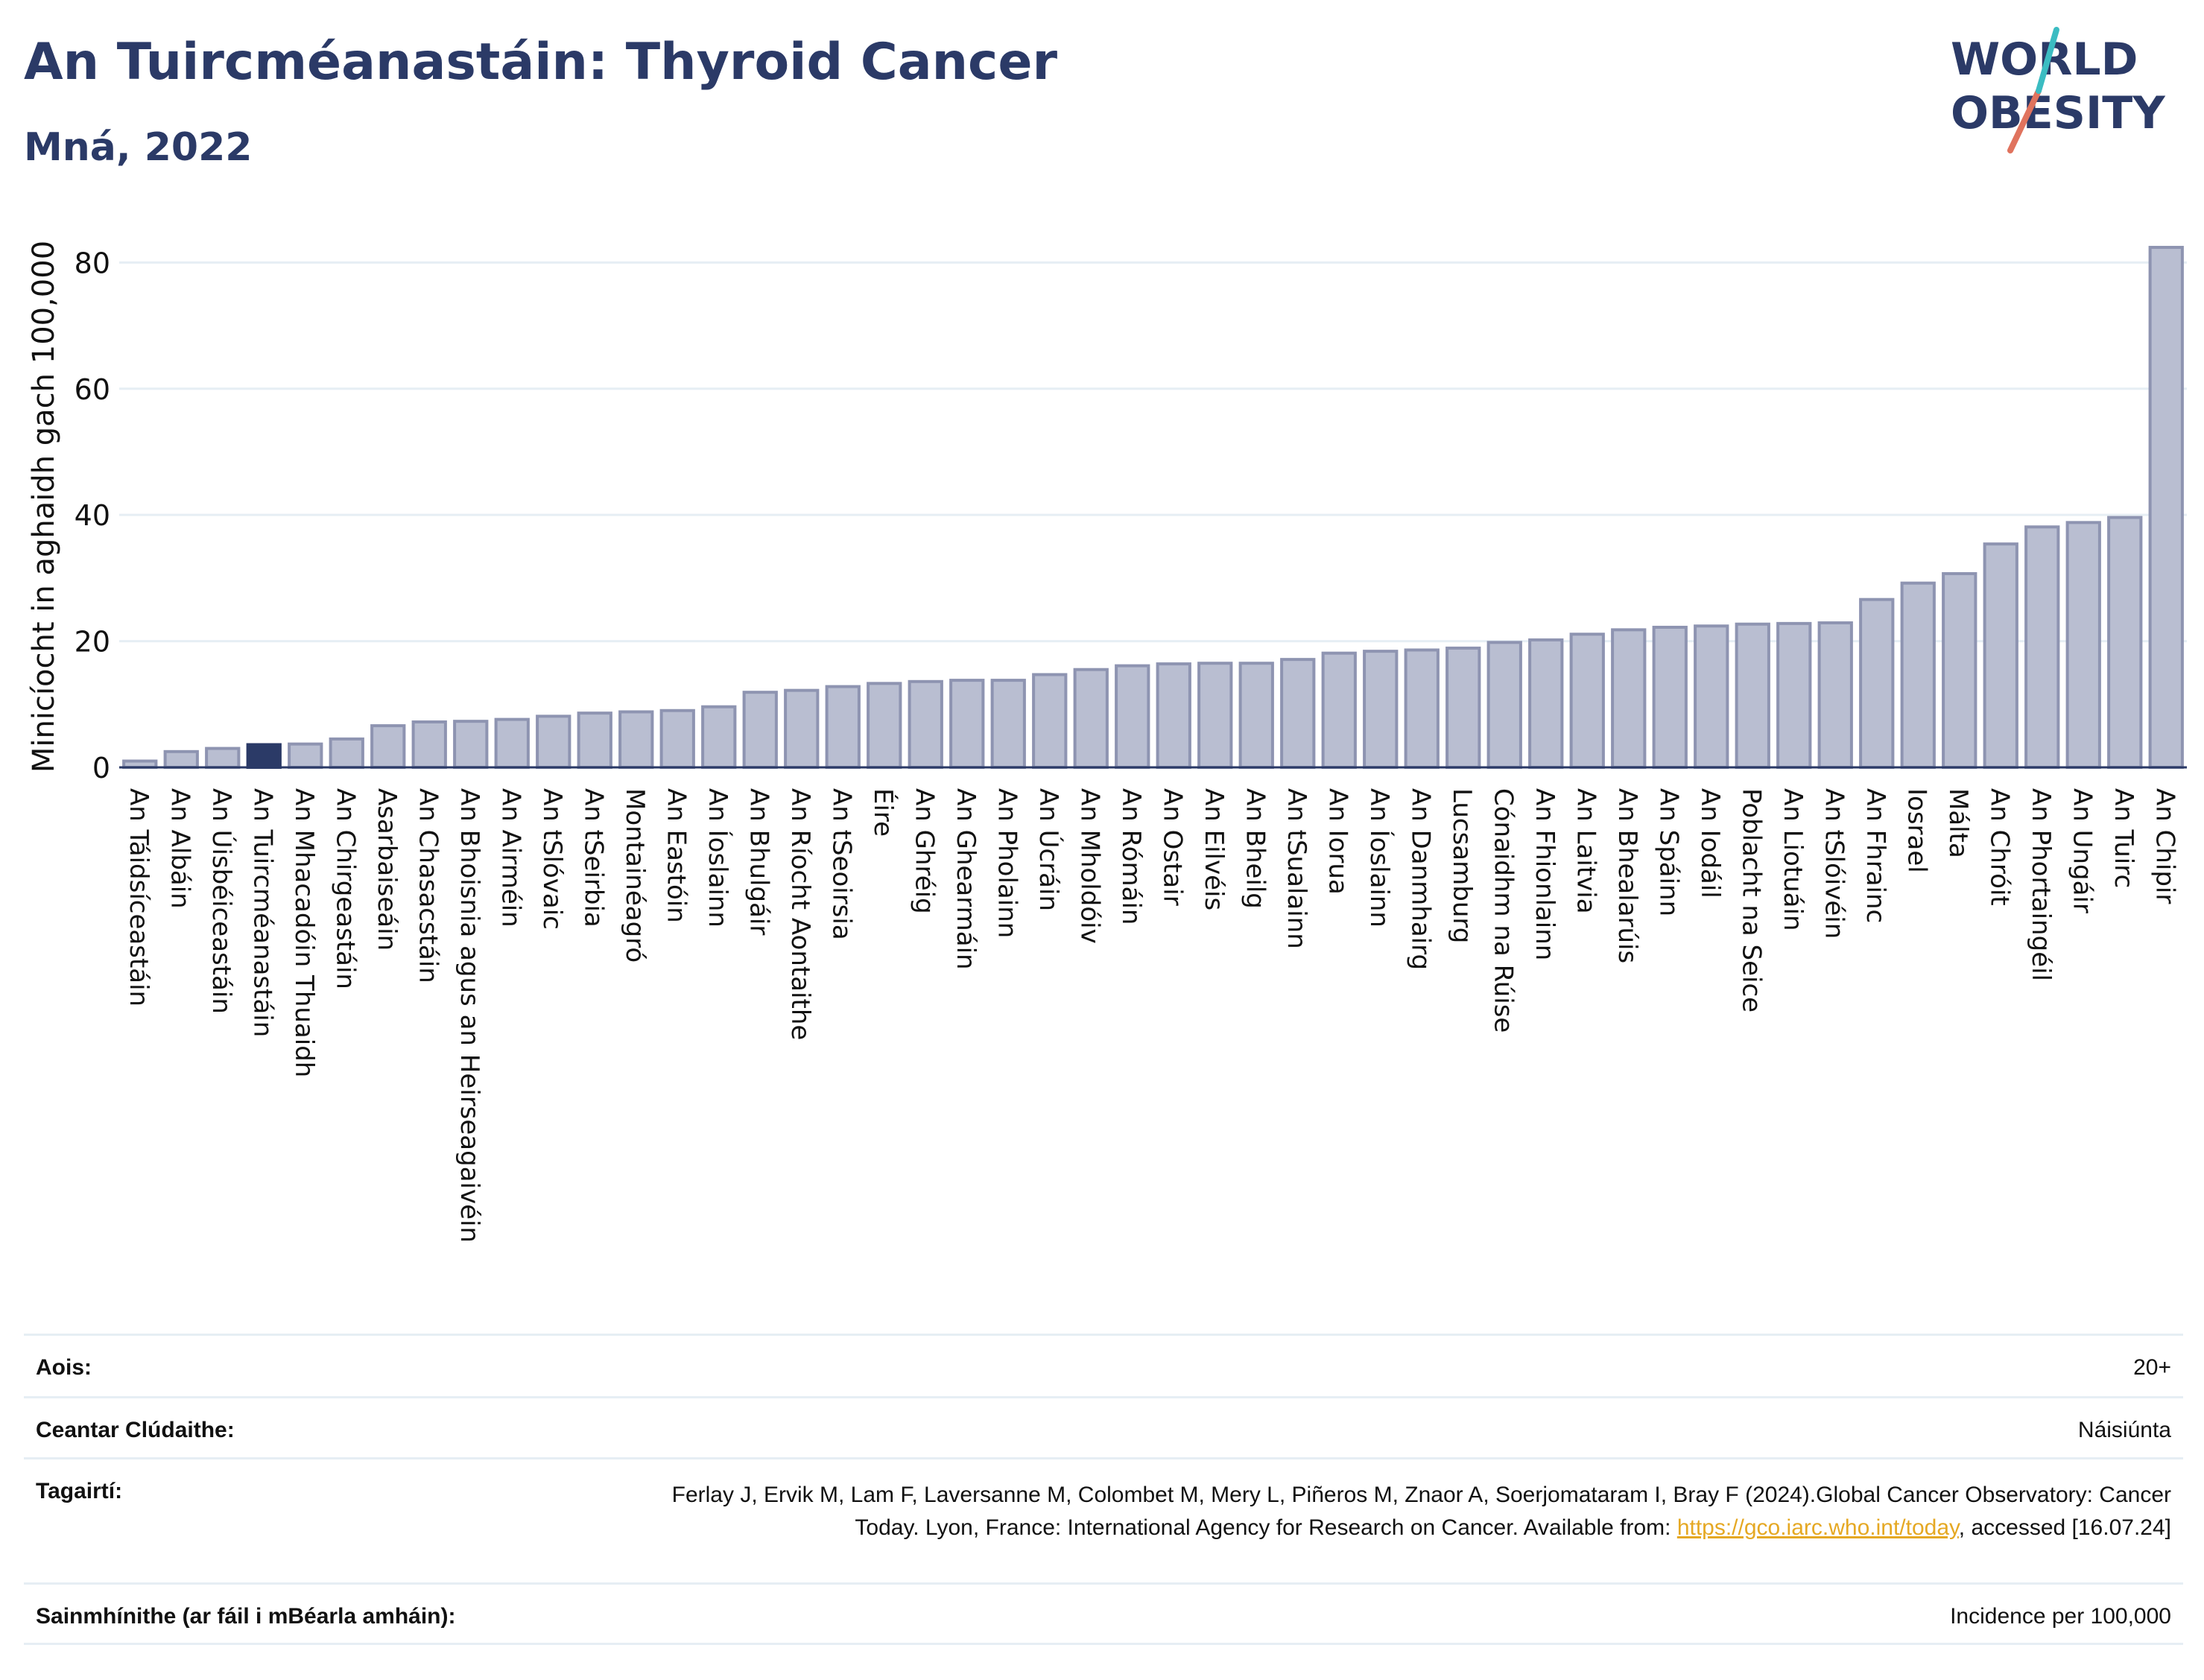 The image size is (2204, 1680). Describe the element at coordinates (1089, 866) in the screenshot. I see `x-tick-label: An Mholdóiv` at that location.